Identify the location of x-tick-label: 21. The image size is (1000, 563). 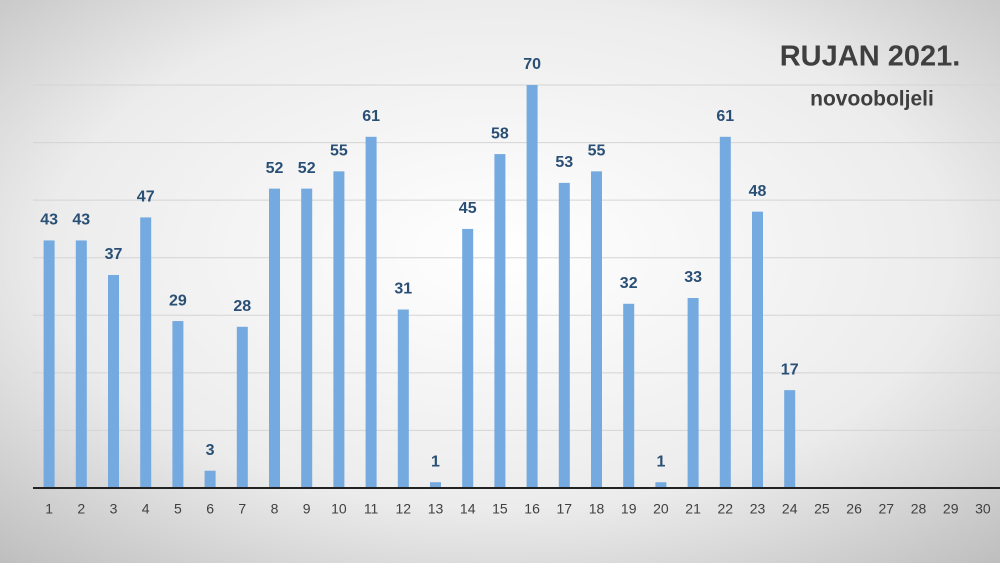
(693, 509).